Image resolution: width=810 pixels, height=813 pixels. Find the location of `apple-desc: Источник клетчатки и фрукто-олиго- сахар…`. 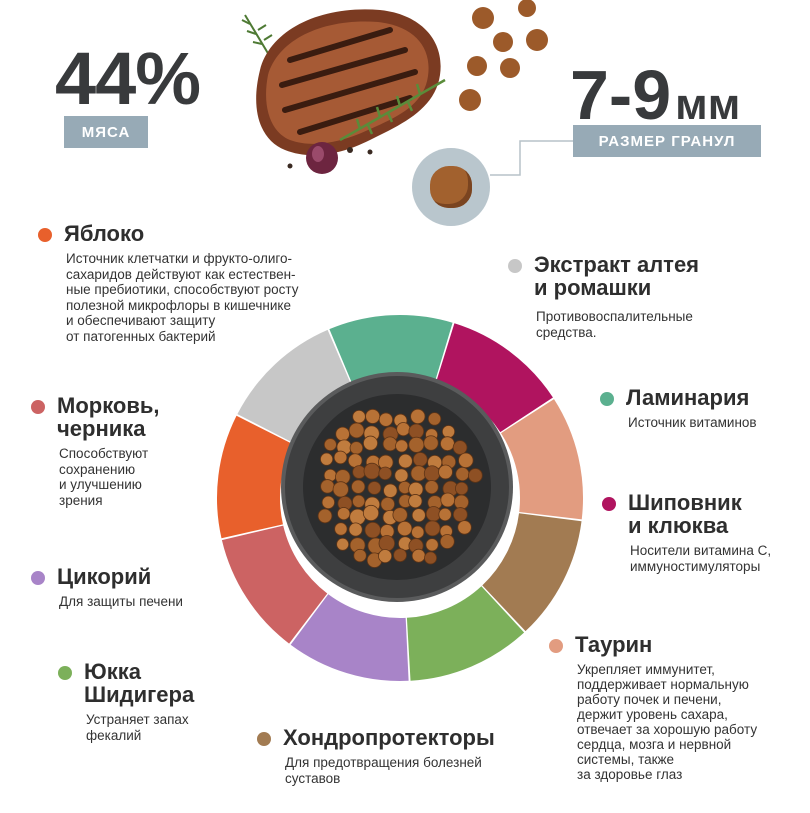

apple-desc: Источник клетчатки и фрукто-олиго- сахар… is located at coordinates (182, 297).